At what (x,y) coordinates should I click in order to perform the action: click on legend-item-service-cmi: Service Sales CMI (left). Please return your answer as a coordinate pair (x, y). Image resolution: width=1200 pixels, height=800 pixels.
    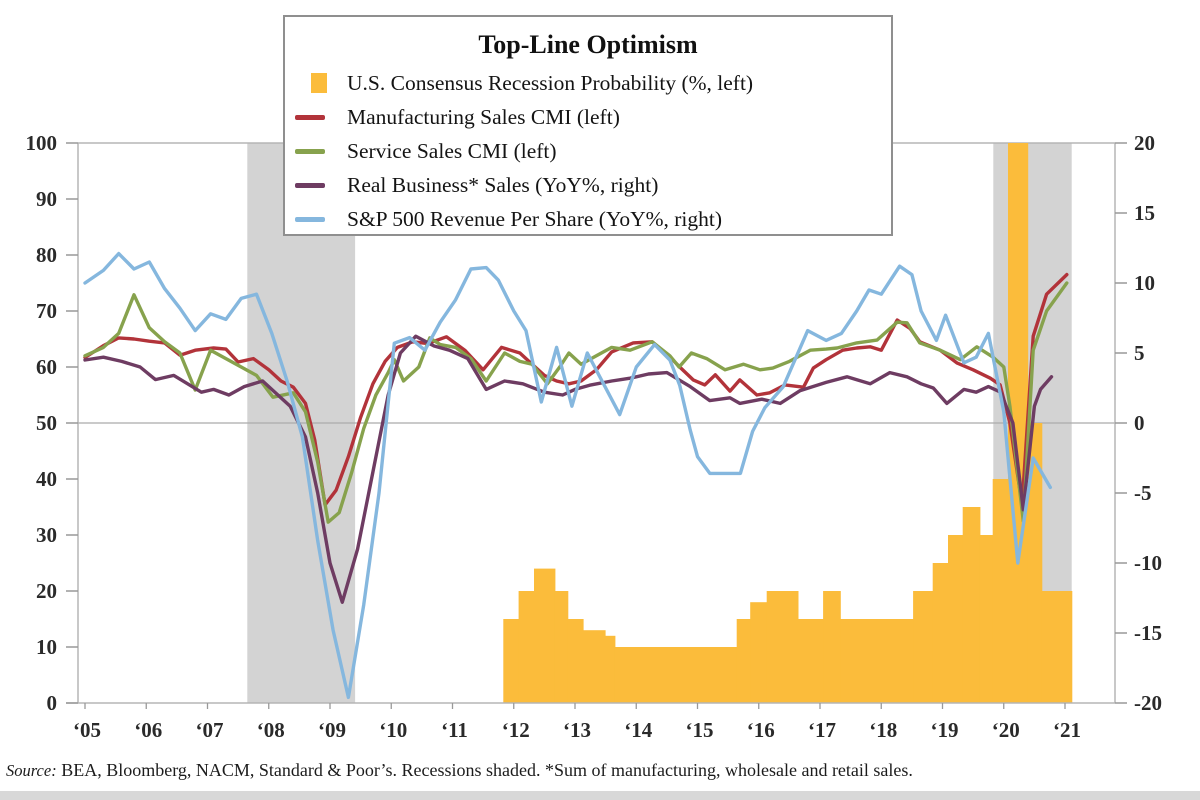
    Looking at the image, I should click on (588, 151).